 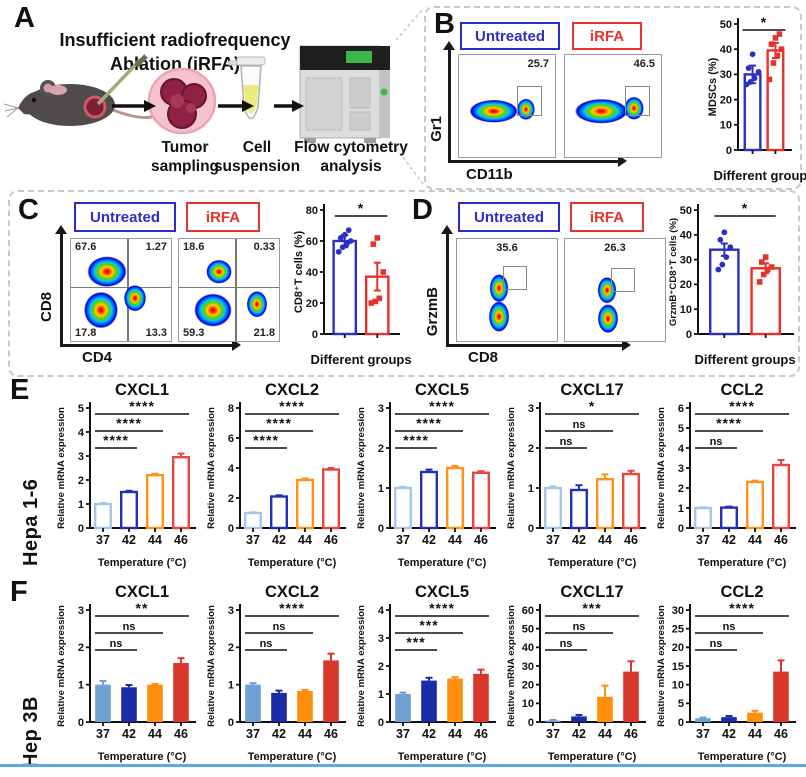 I want to click on svg-text: 46, so click(x=481, y=734).